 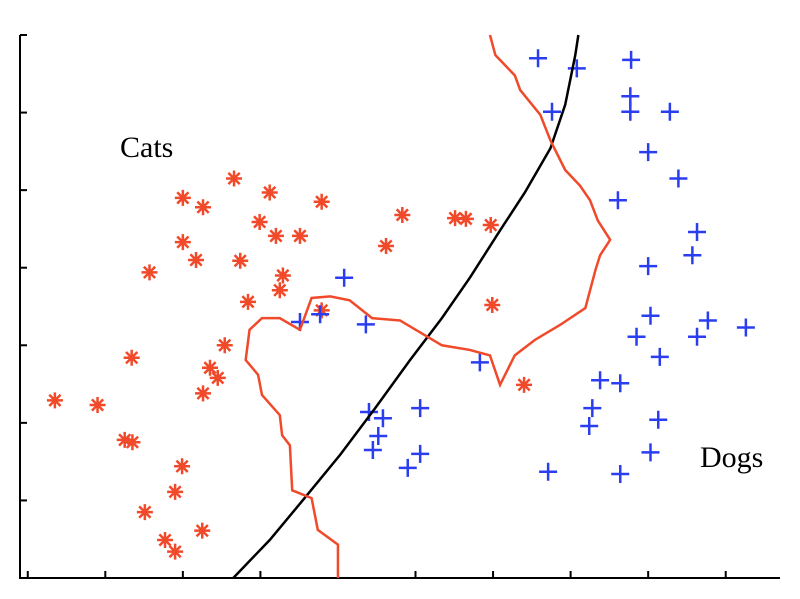 I want to click on annotation: Dogs, so click(x=731, y=457).